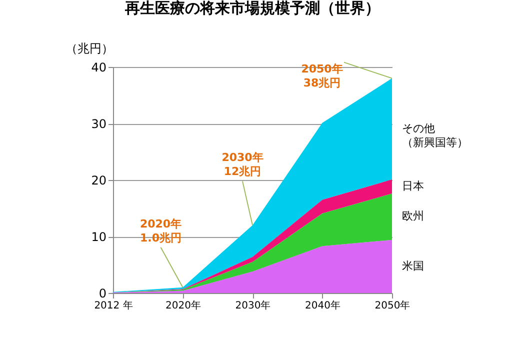 This screenshot has width=510, height=340. Describe the element at coordinates (98, 237) in the screenshot. I see `y-tick-label: 10` at that location.